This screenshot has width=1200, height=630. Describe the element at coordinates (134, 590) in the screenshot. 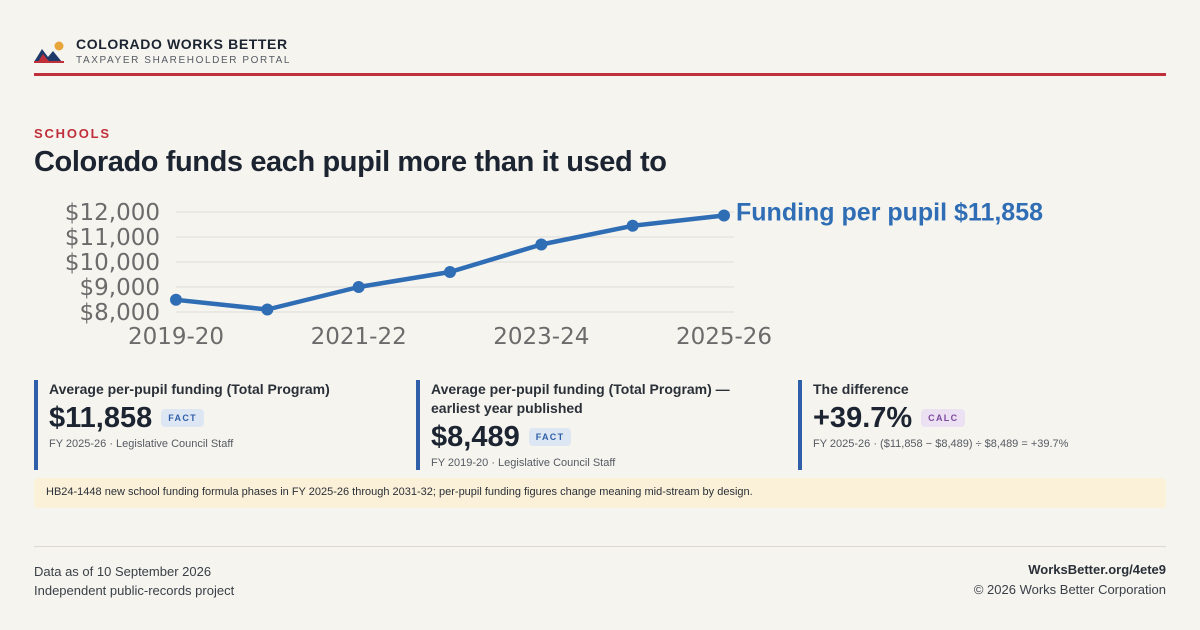

I see `project-description: Independent public-records project` at that location.